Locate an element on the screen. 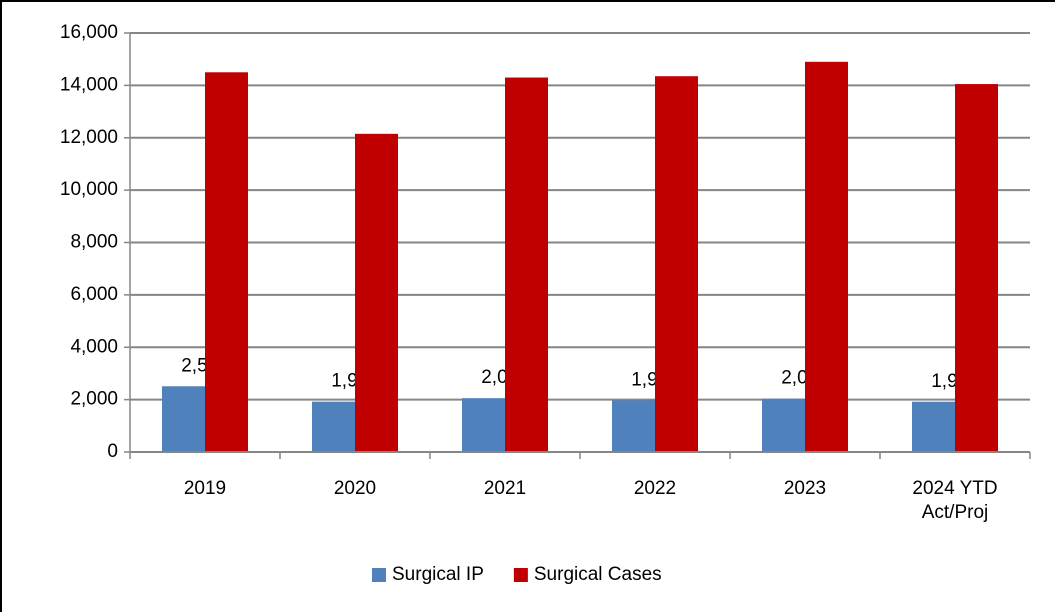  y-tick-label: 14,000 is located at coordinates (89, 84).